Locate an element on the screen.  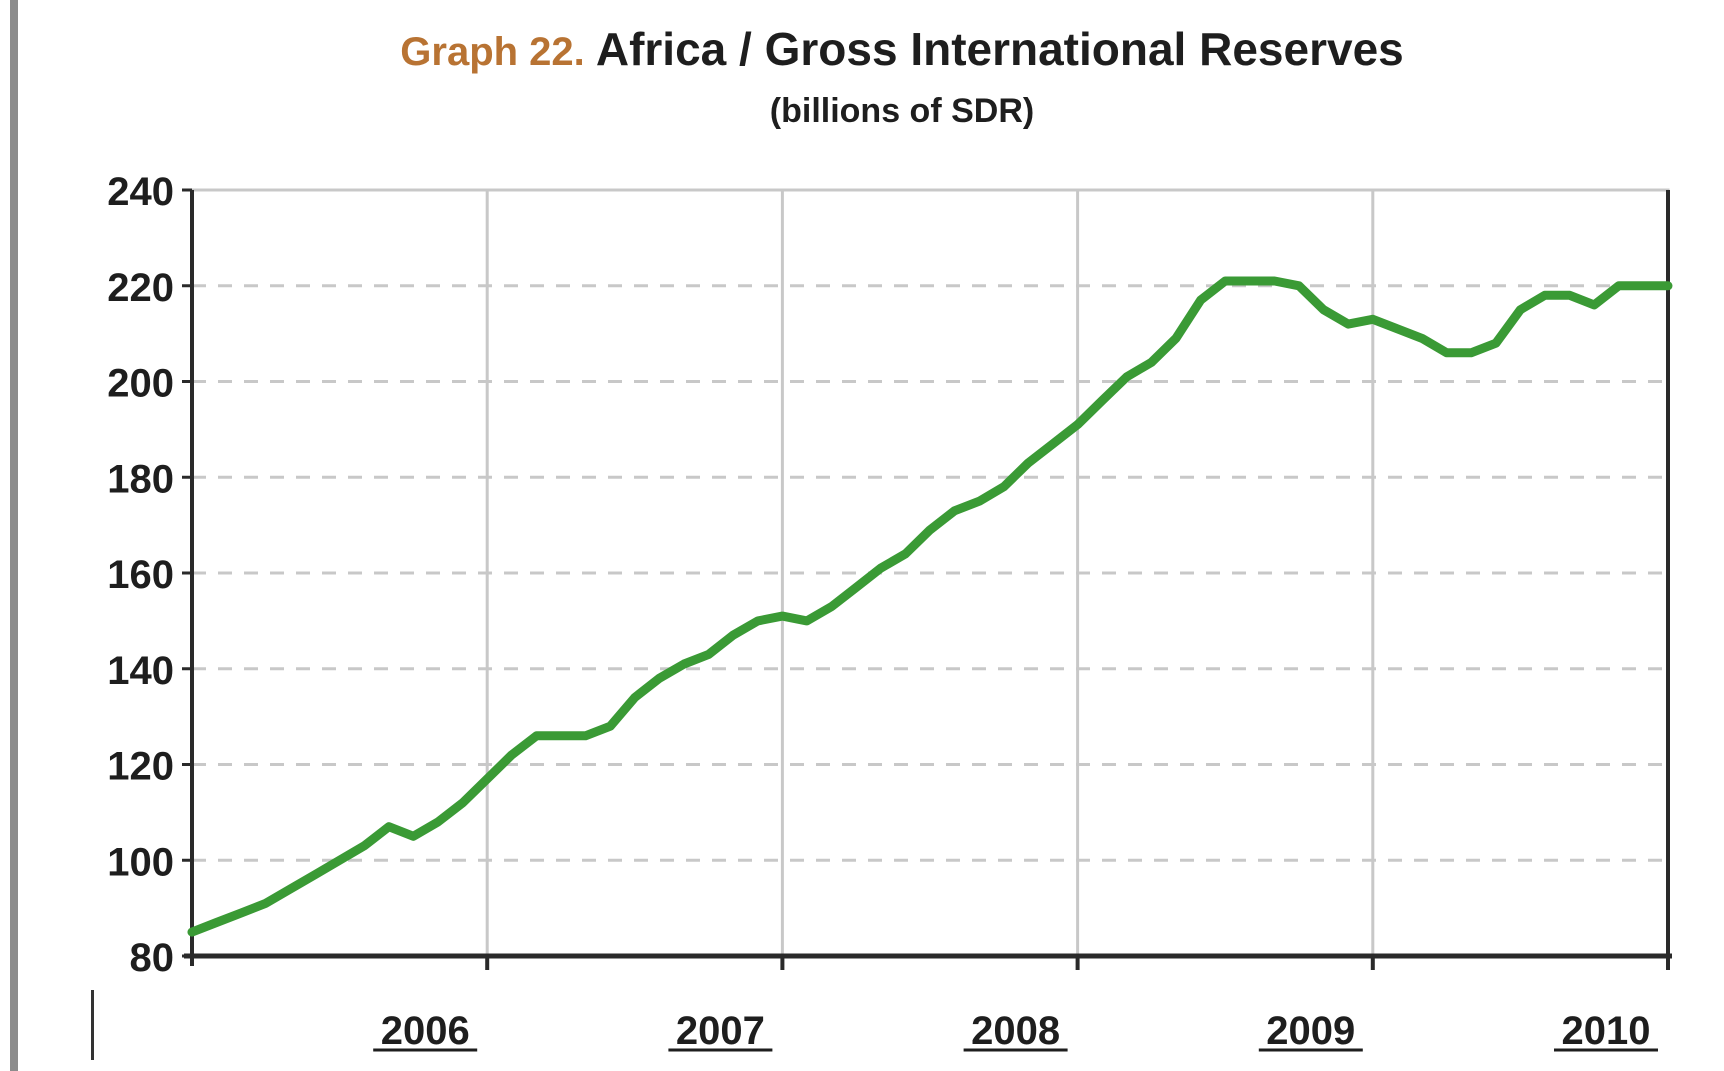
y-tick-label: 180 is located at coordinates (140, 479).